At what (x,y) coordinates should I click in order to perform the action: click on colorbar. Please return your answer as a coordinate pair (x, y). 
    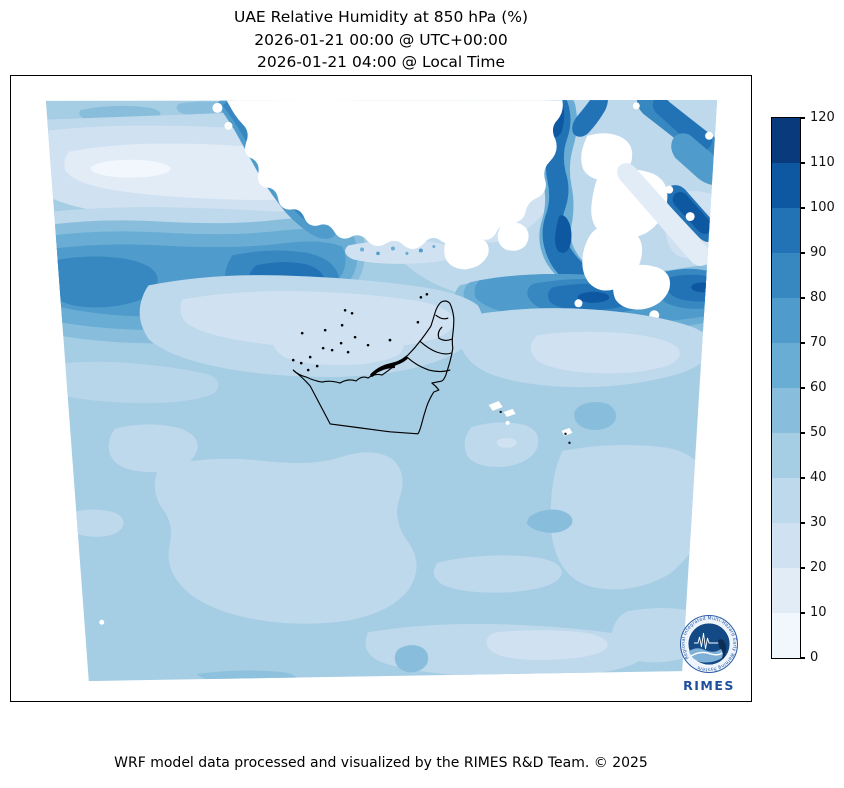
    Looking at the image, I should click on (786, 388).